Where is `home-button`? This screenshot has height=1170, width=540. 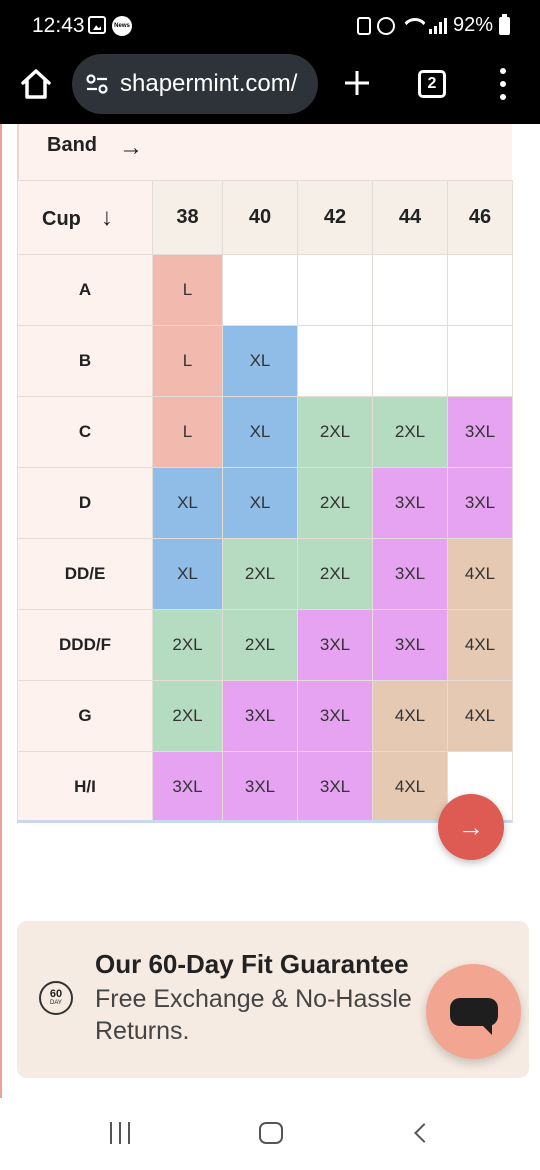 home-button is located at coordinates (36, 84).